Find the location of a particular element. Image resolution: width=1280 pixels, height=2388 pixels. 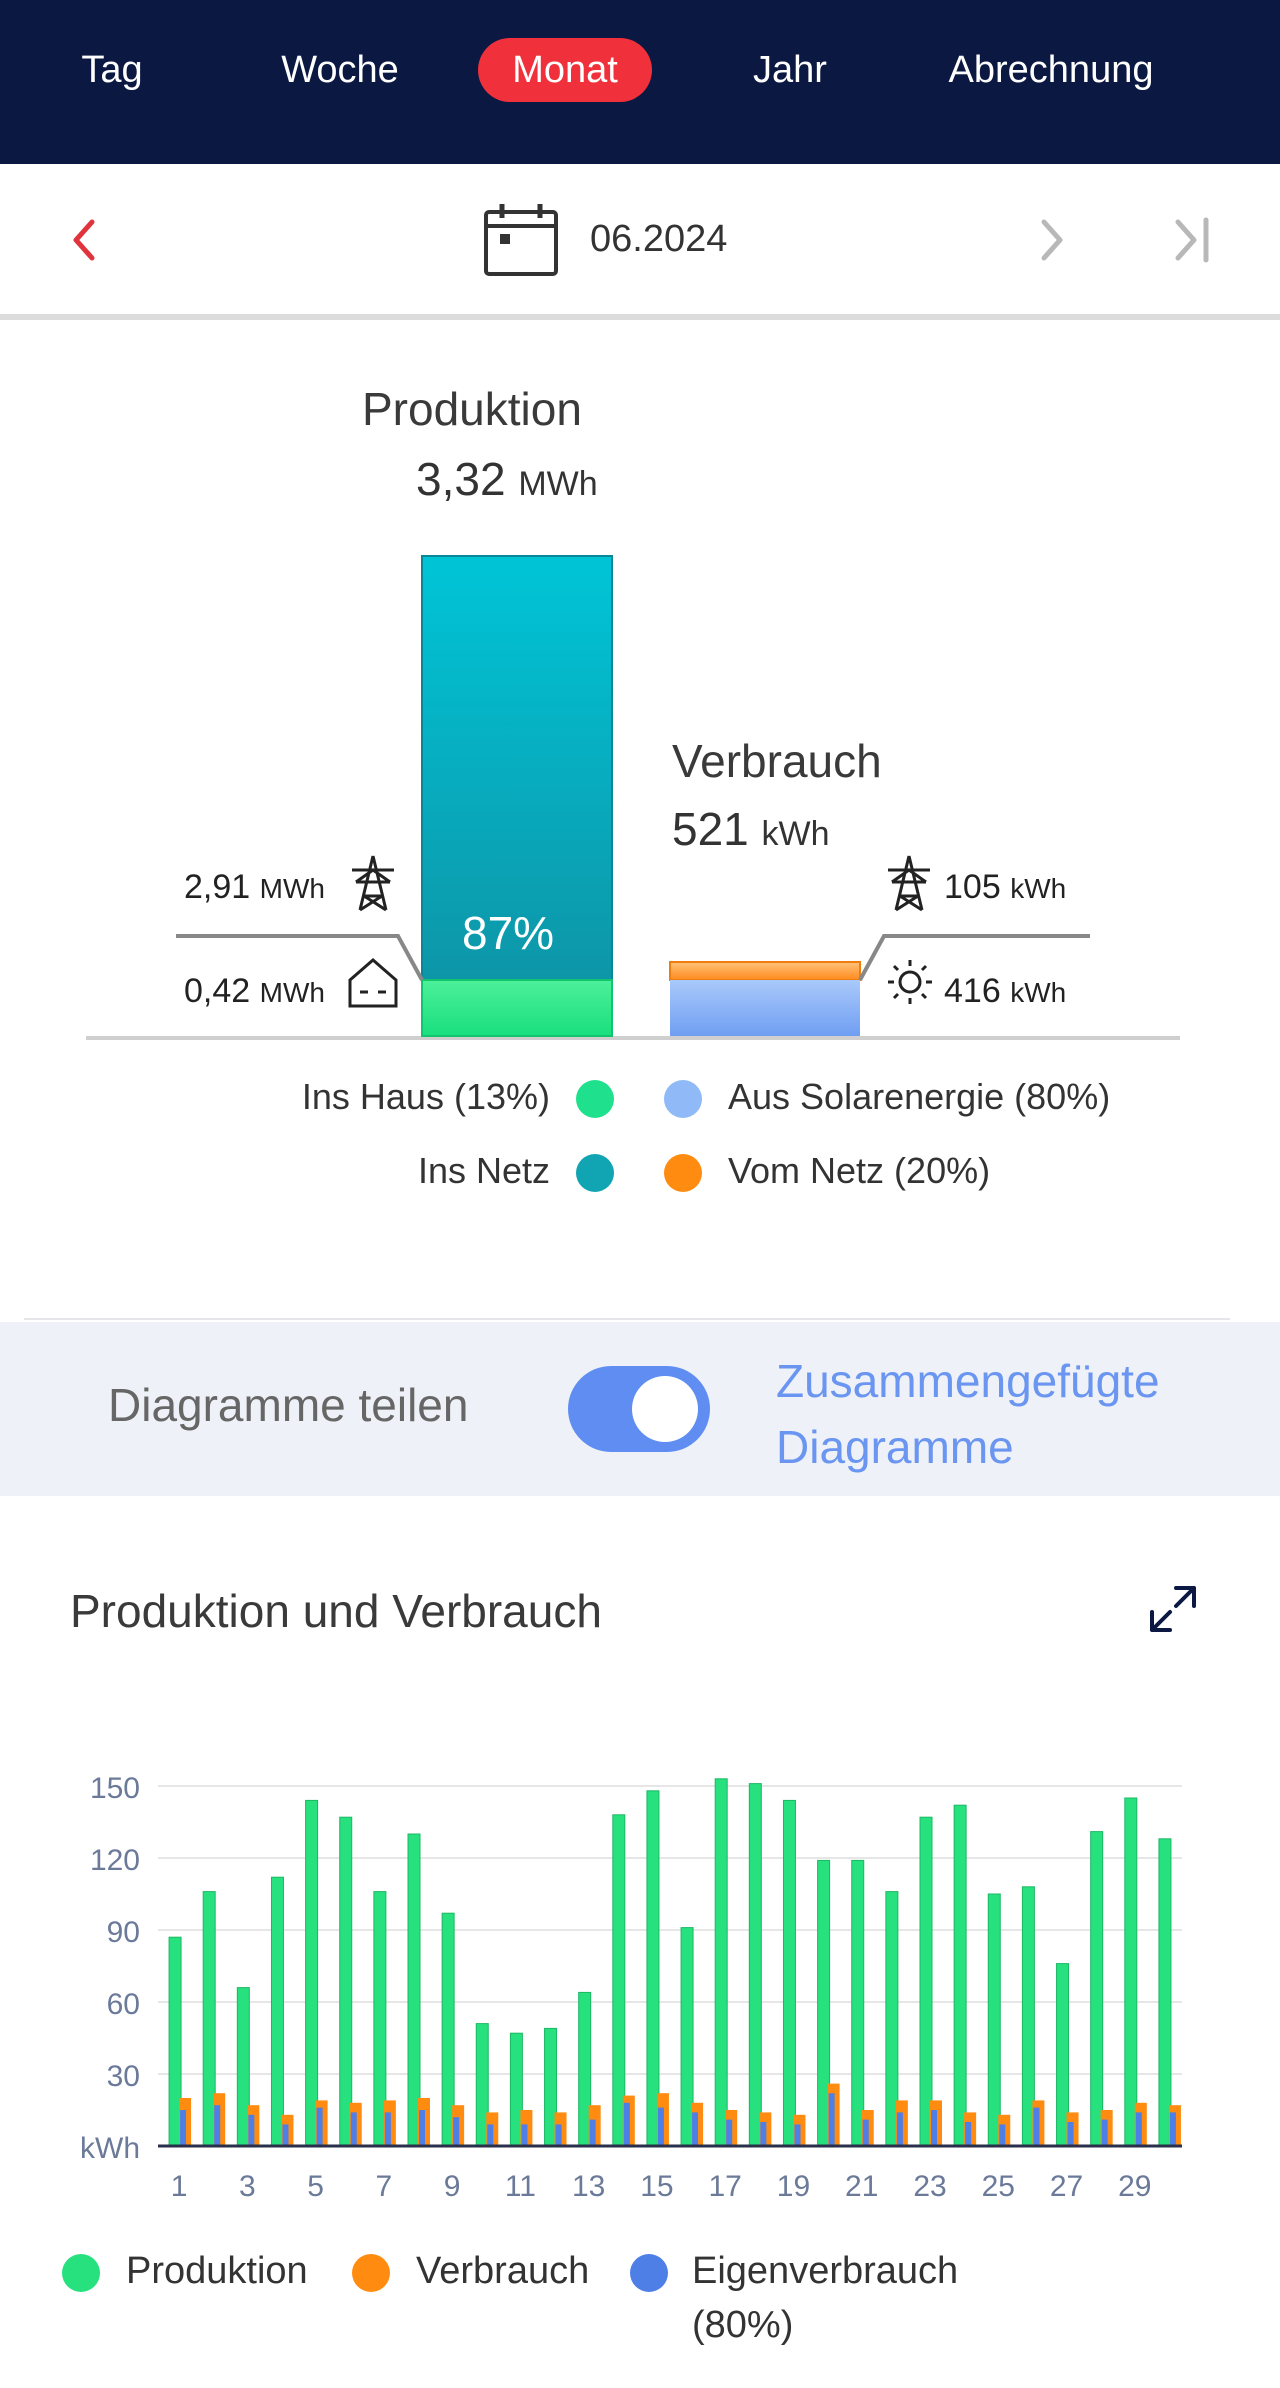

grid-export-value: 2,91 MWh is located at coordinates (254, 887).